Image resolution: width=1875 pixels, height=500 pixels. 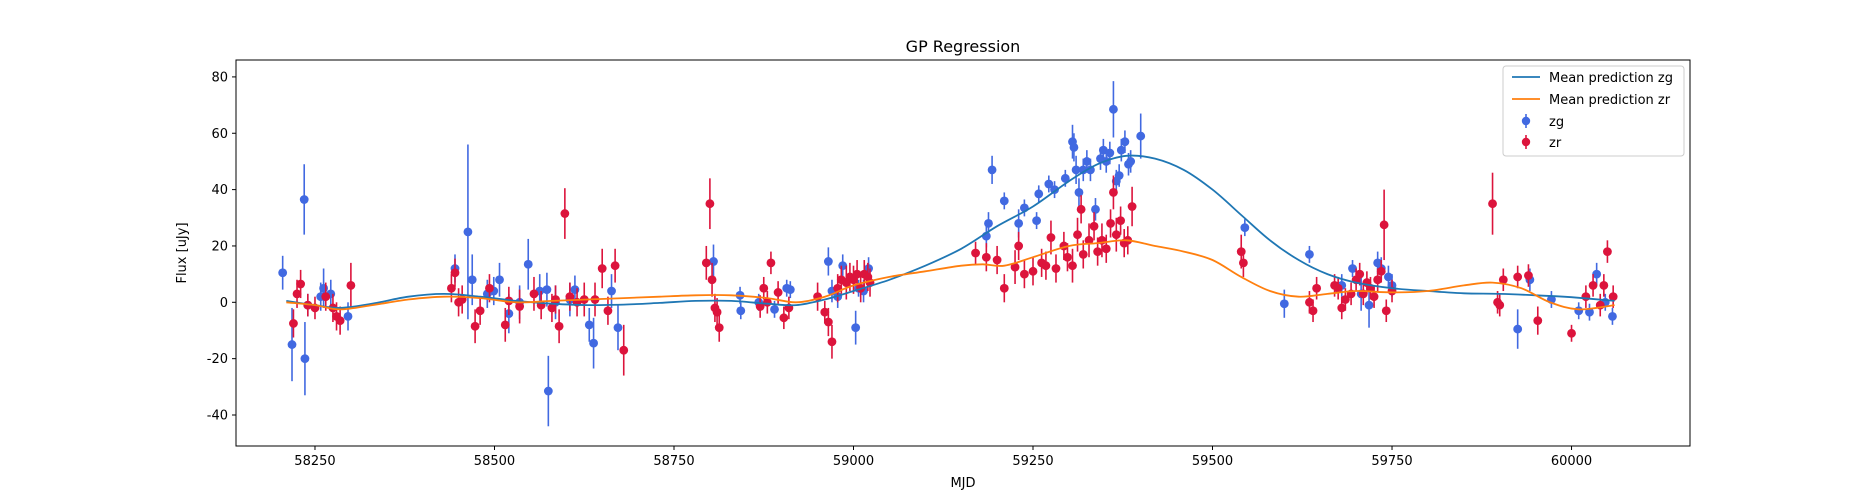 What do you see at coordinates (963, 46) in the screenshot?
I see `chart-title: GP Regression` at bounding box center [963, 46].